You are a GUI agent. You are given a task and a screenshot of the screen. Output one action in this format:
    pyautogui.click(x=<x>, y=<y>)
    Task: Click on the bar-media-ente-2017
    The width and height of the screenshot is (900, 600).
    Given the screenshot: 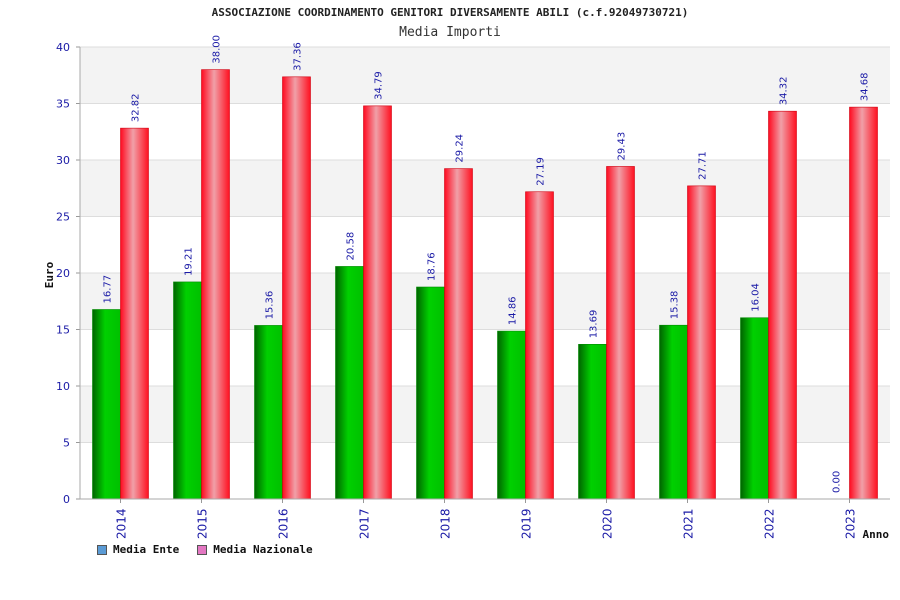 What is the action you would take?
    pyautogui.click(x=349, y=383)
    